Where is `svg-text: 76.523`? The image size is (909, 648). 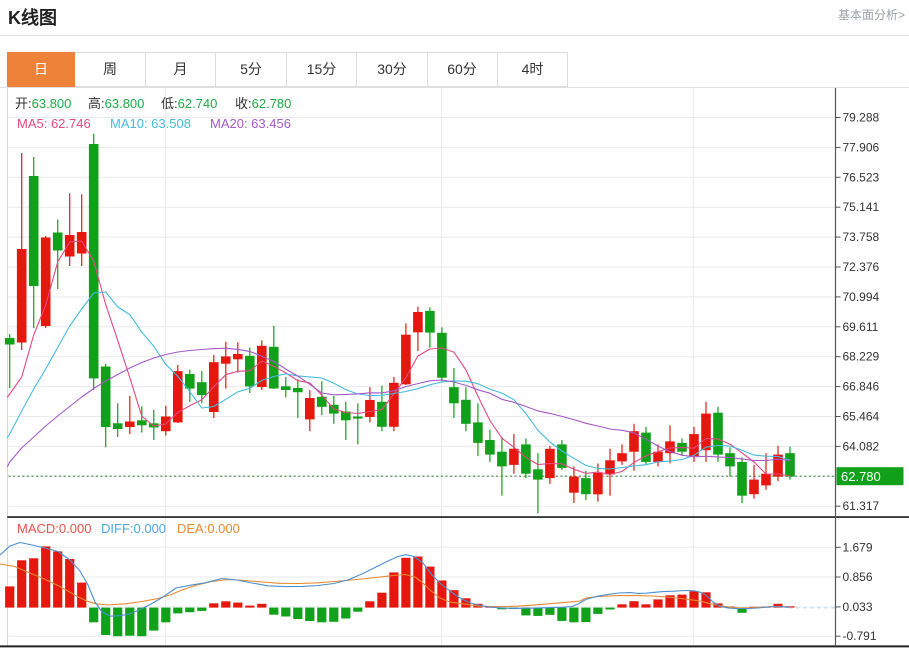 svg-text: 76.523 is located at coordinates (861, 177).